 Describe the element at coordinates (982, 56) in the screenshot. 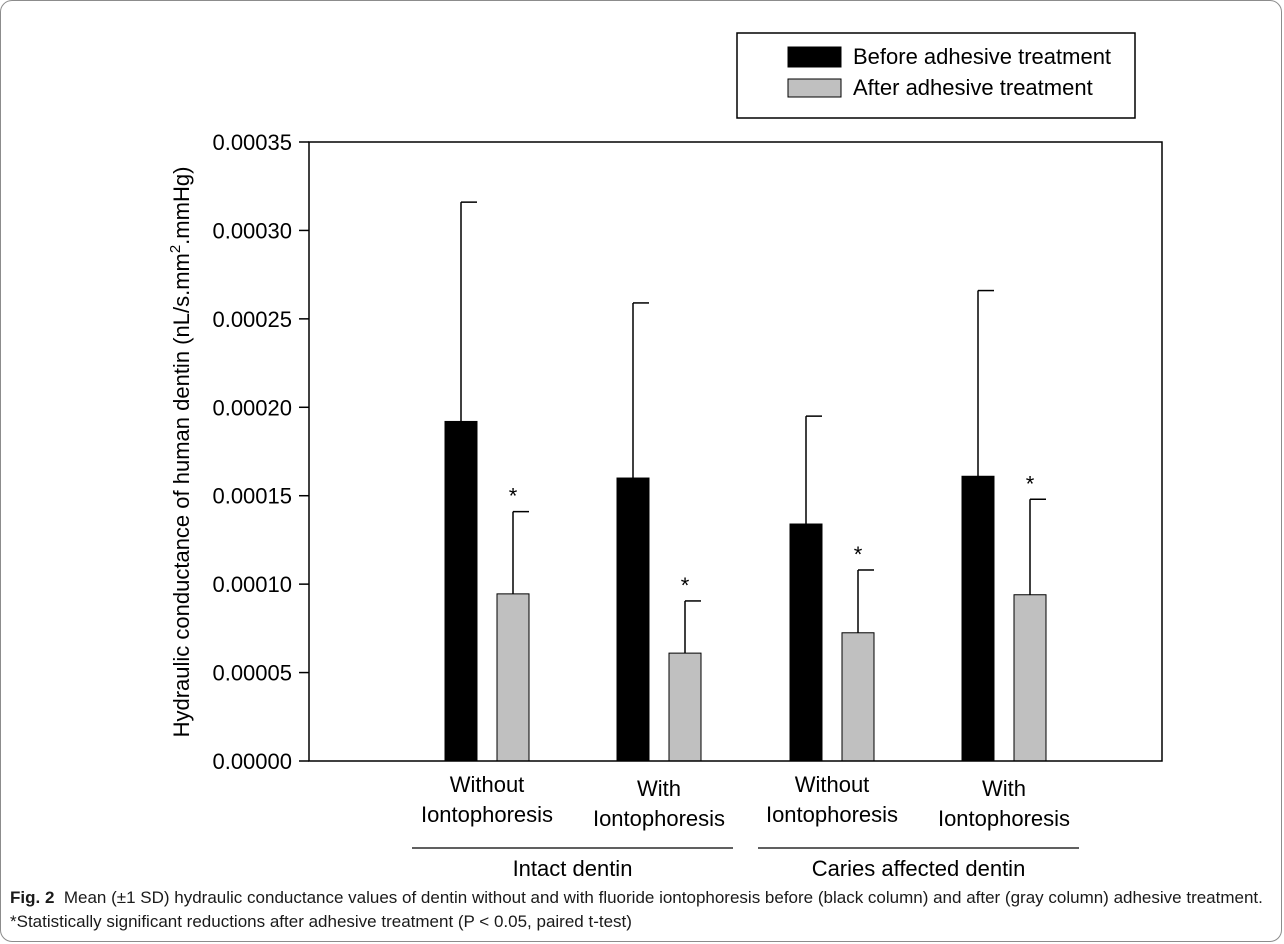

I see `legend-label-before: Before adhesive treatment` at that location.